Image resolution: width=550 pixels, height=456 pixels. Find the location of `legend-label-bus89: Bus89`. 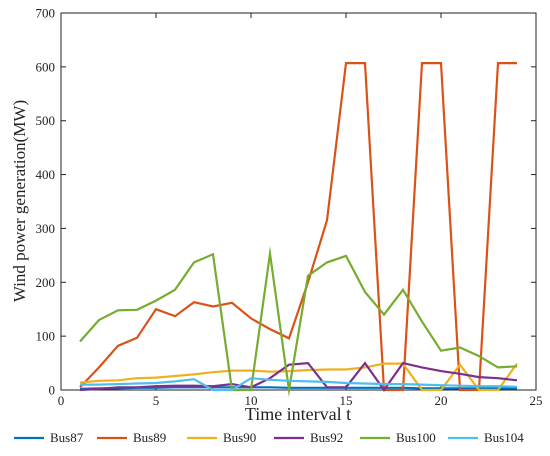

legend-label-bus89: Bus89 is located at coordinates (149, 437).